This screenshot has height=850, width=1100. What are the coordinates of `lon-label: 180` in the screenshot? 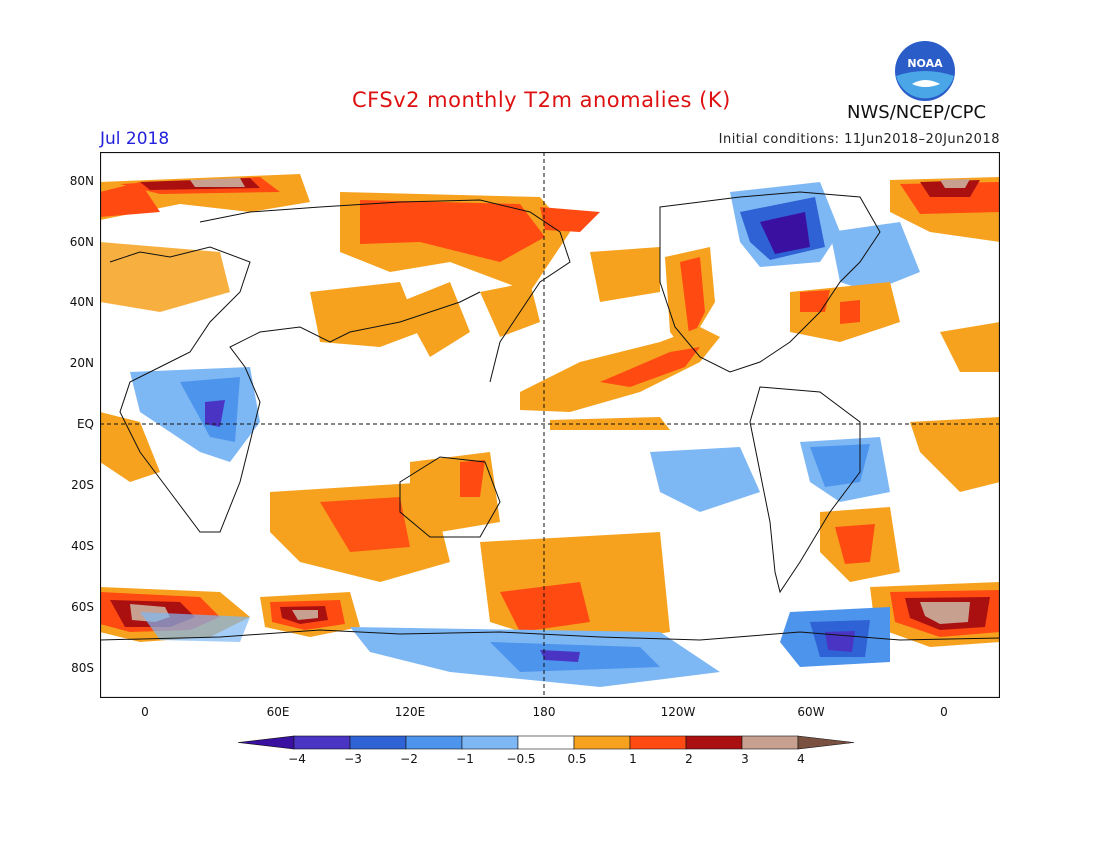 It's located at (544, 712).